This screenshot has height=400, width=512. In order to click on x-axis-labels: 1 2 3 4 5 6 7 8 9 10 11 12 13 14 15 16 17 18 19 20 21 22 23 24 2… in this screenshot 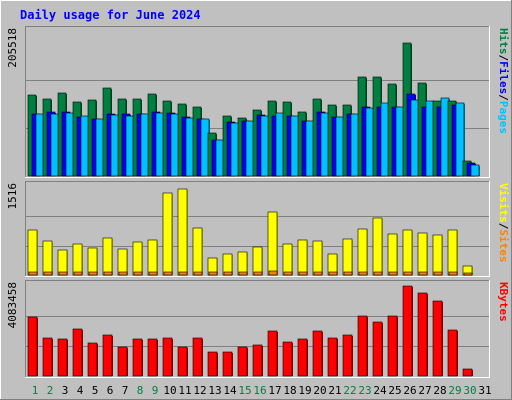, I will do `click(262, 390)`.